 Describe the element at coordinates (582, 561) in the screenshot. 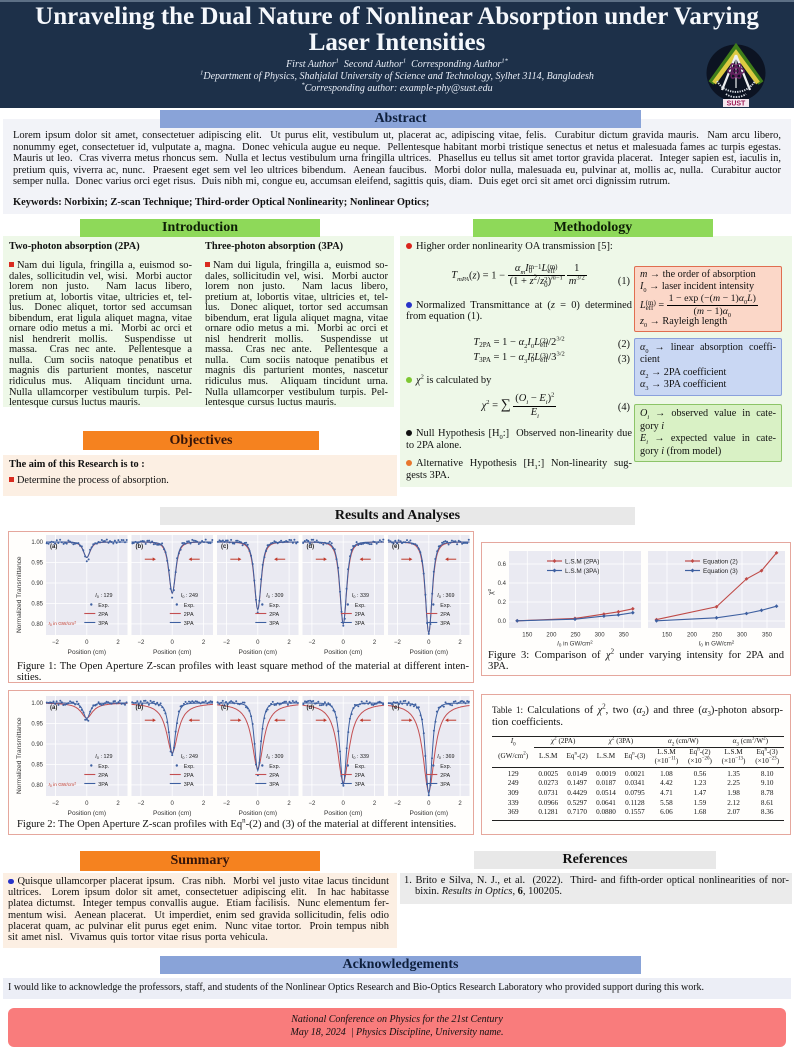

I see `svg-text: L.S.M (2PA)` at that location.